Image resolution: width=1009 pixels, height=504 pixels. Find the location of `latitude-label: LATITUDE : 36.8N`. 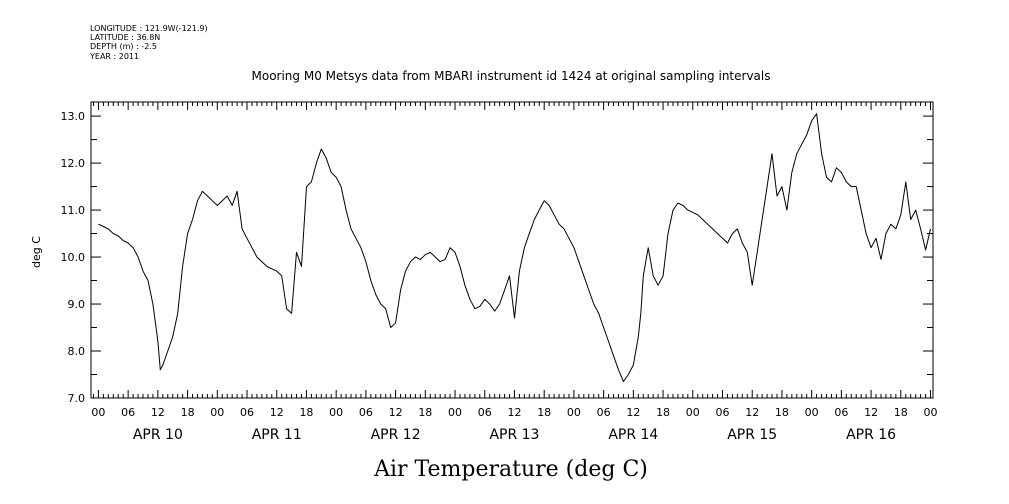

latitude-label: LATITUDE : 36.8N is located at coordinates (125, 37).